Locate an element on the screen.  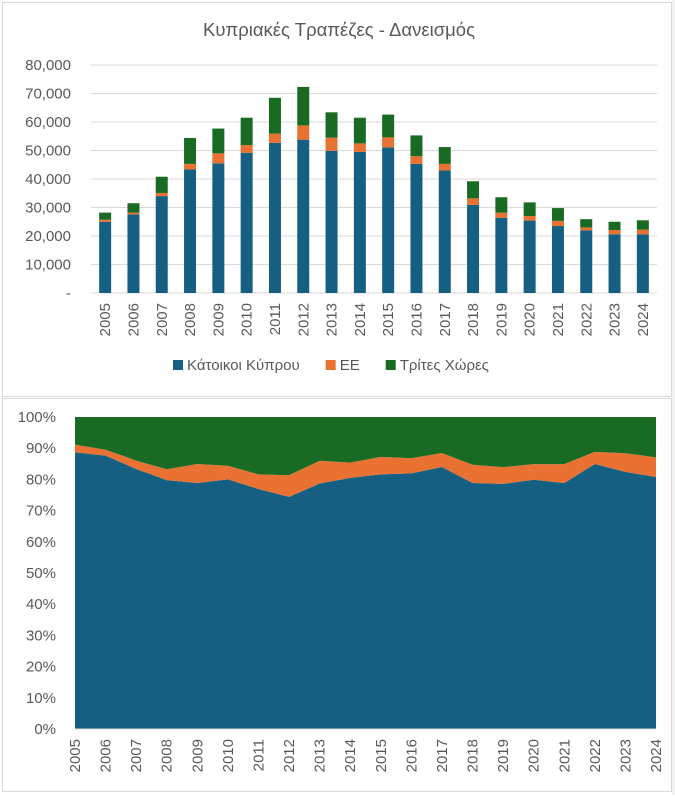
y-tick-label: 90% is located at coordinates (41, 448).